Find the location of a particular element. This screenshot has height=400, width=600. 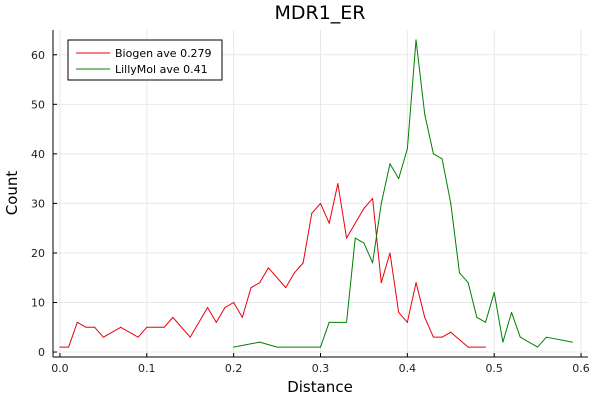

legend: Biogen ave 0.279 LillyMol ave 0.41 is located at coordinates (145, 60).